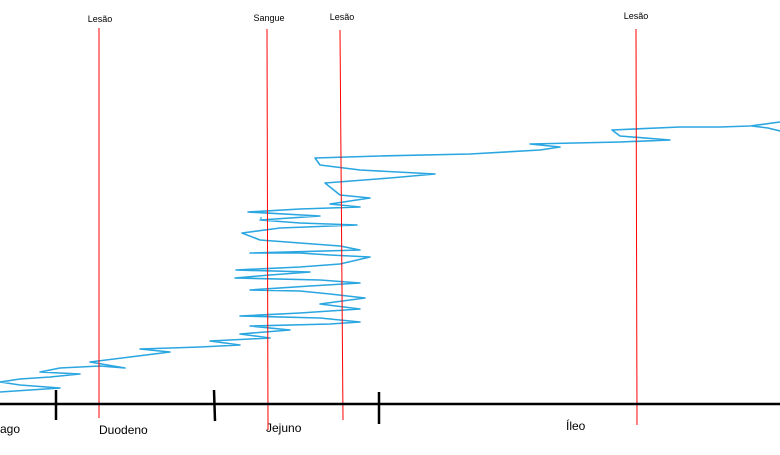  I want to click on marker-label-lesao-2: Lesão, so click(342, 17).